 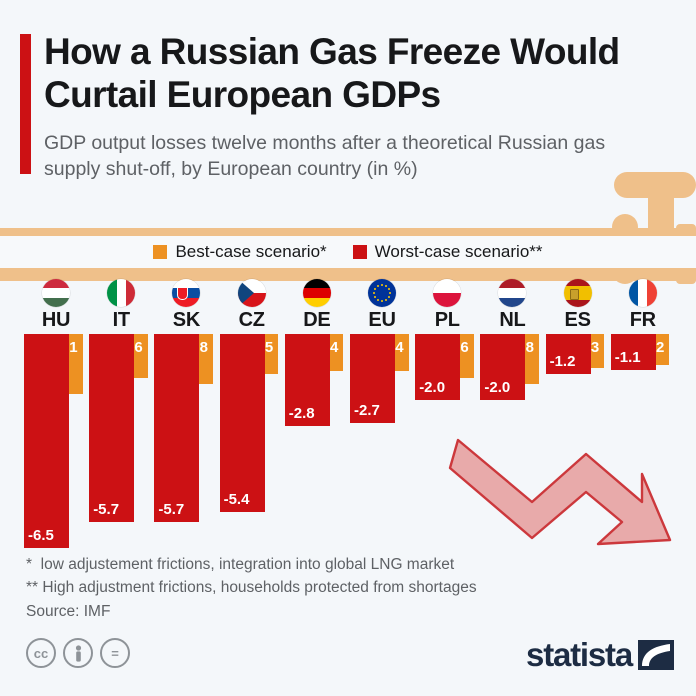 What do you see at coordinates (577, 441) in the screenshot?
I see `bars-container: -0.3-1.2` at bounding box center [577, 441].